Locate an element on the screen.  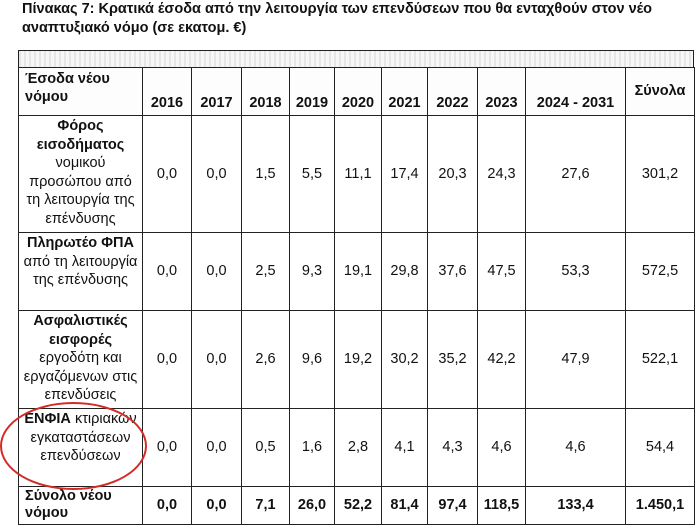
cell-value: 2,5 is located at coordinates (265, 271).